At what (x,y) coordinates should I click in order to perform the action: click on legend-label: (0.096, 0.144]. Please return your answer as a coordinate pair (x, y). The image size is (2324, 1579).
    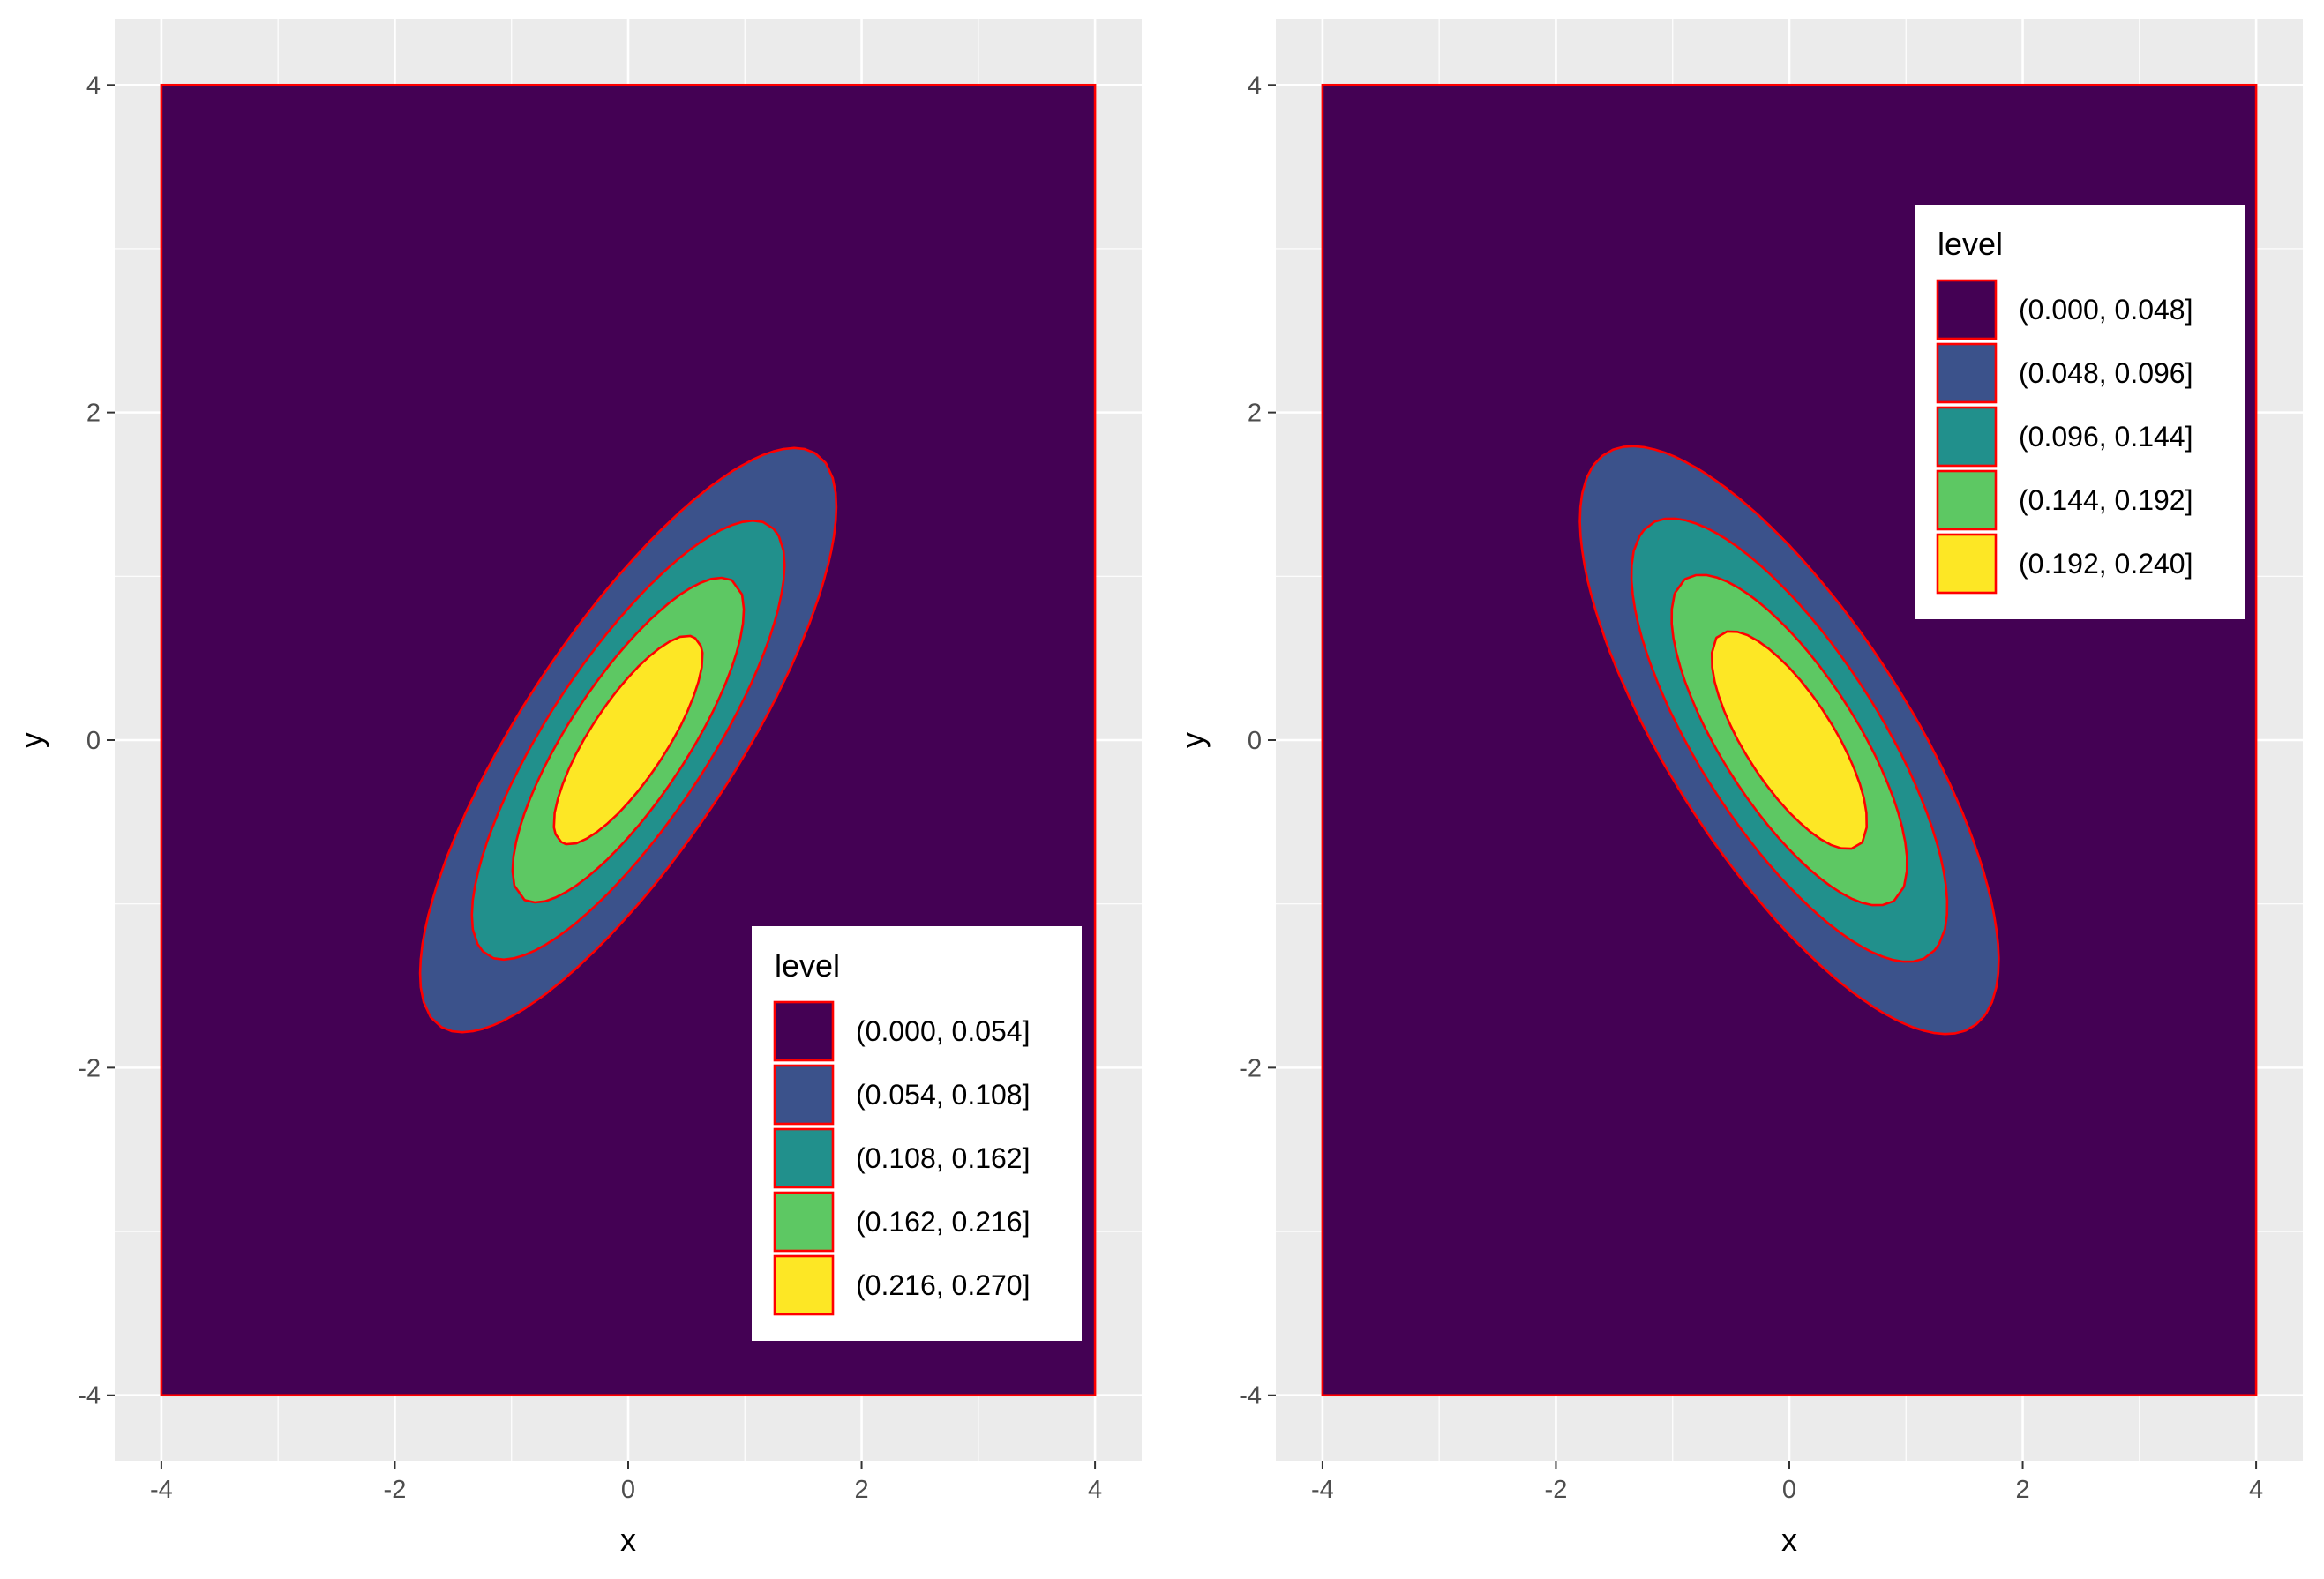
    Looking at the image, I should click on (2106, 437).